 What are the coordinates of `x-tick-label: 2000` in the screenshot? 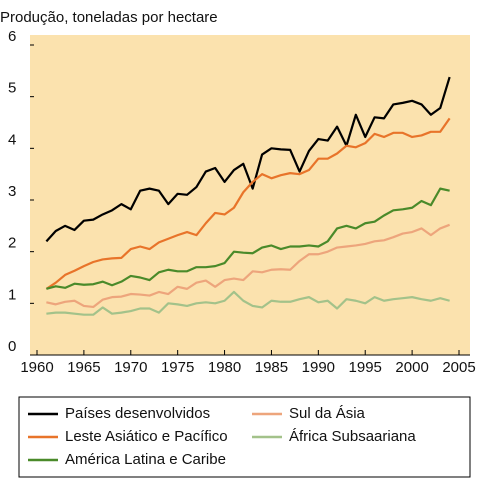 It's located at (411, 367).